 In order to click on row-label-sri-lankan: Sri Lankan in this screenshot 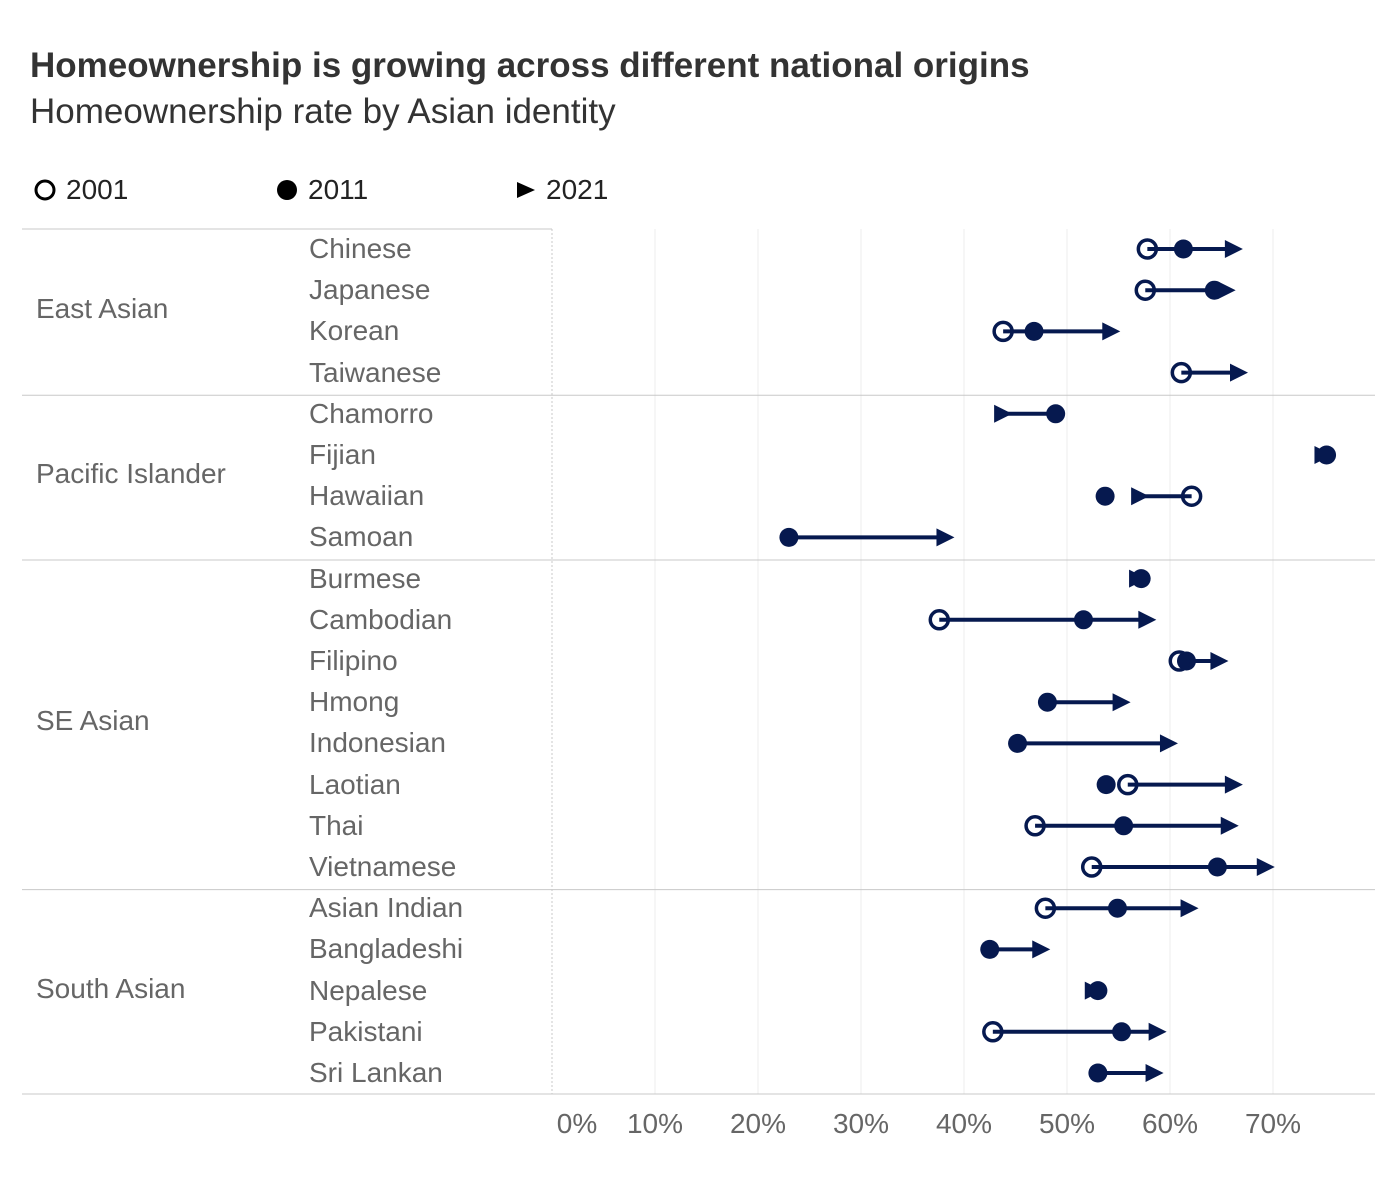, I will do `click(376, 1072)`.